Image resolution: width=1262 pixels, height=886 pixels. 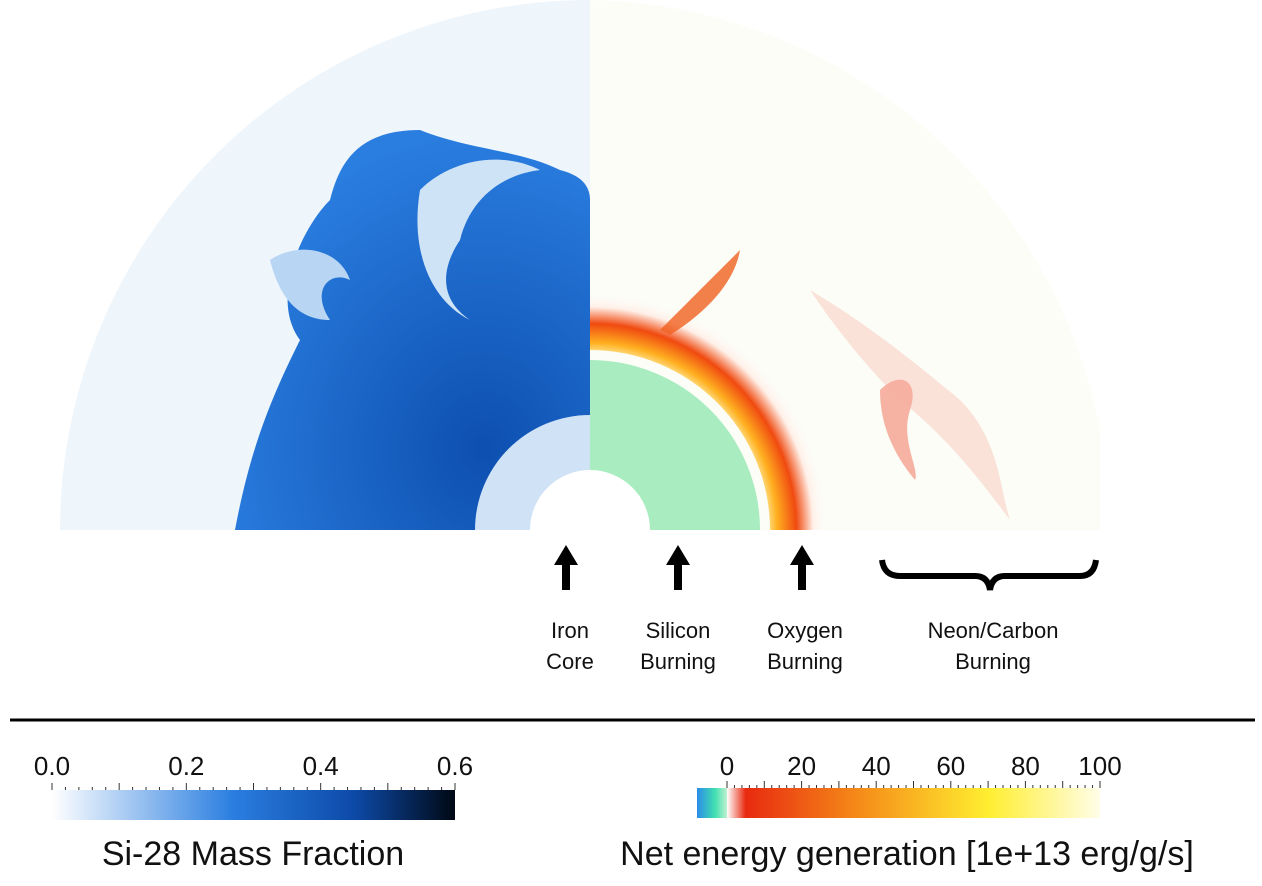 What do you see at coordinates (1025, 766) in the screenshot?
I see `tick-label: 80` at bounding box center [1025, 766].